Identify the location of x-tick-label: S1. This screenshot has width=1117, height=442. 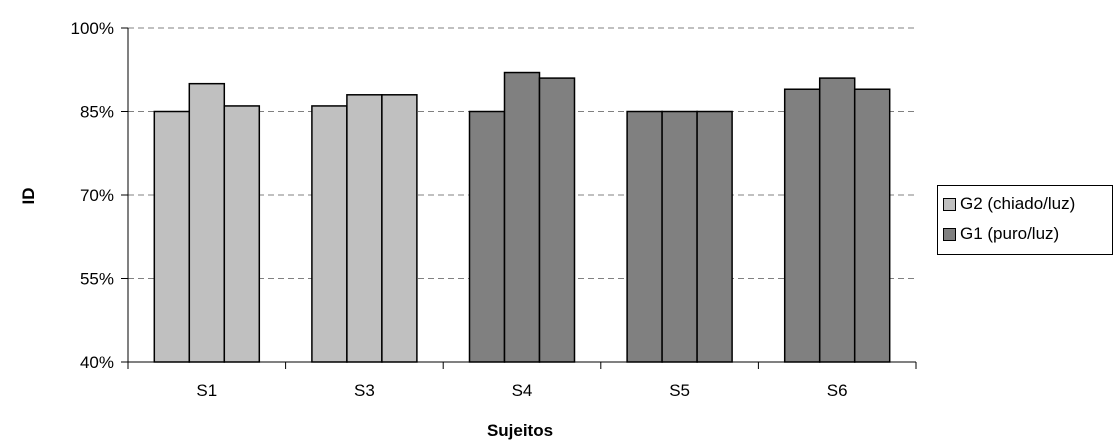
(206, 390).